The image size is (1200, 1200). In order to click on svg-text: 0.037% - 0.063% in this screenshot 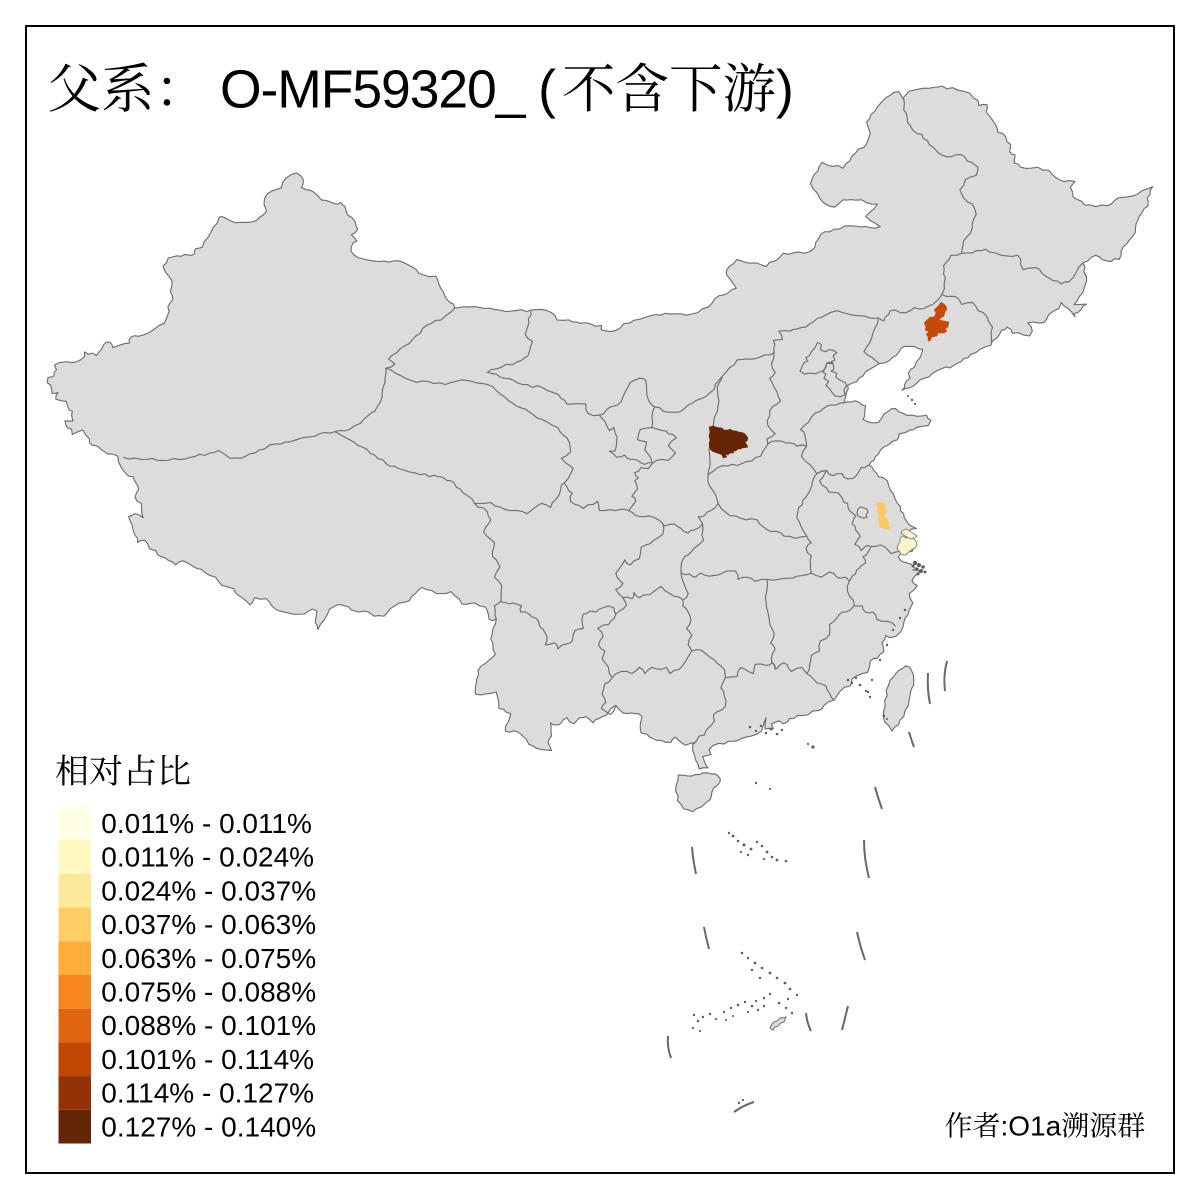, I will do `click(208, 924)`.